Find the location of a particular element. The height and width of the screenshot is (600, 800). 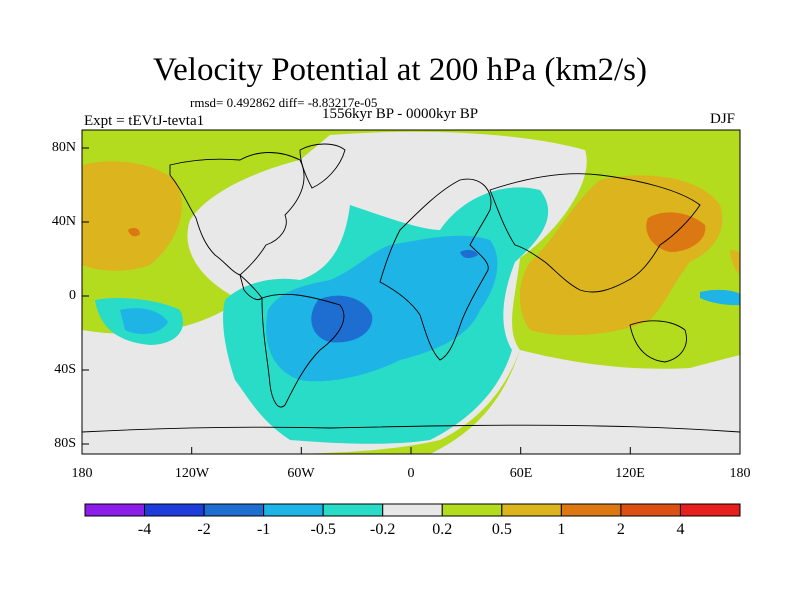

colorbar-label: -1 is located at coordinates (263, 529).